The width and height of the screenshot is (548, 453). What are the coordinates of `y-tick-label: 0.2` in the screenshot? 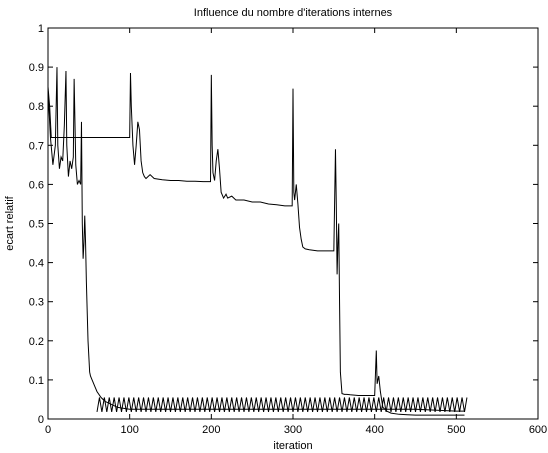 It's located at (36, 342).